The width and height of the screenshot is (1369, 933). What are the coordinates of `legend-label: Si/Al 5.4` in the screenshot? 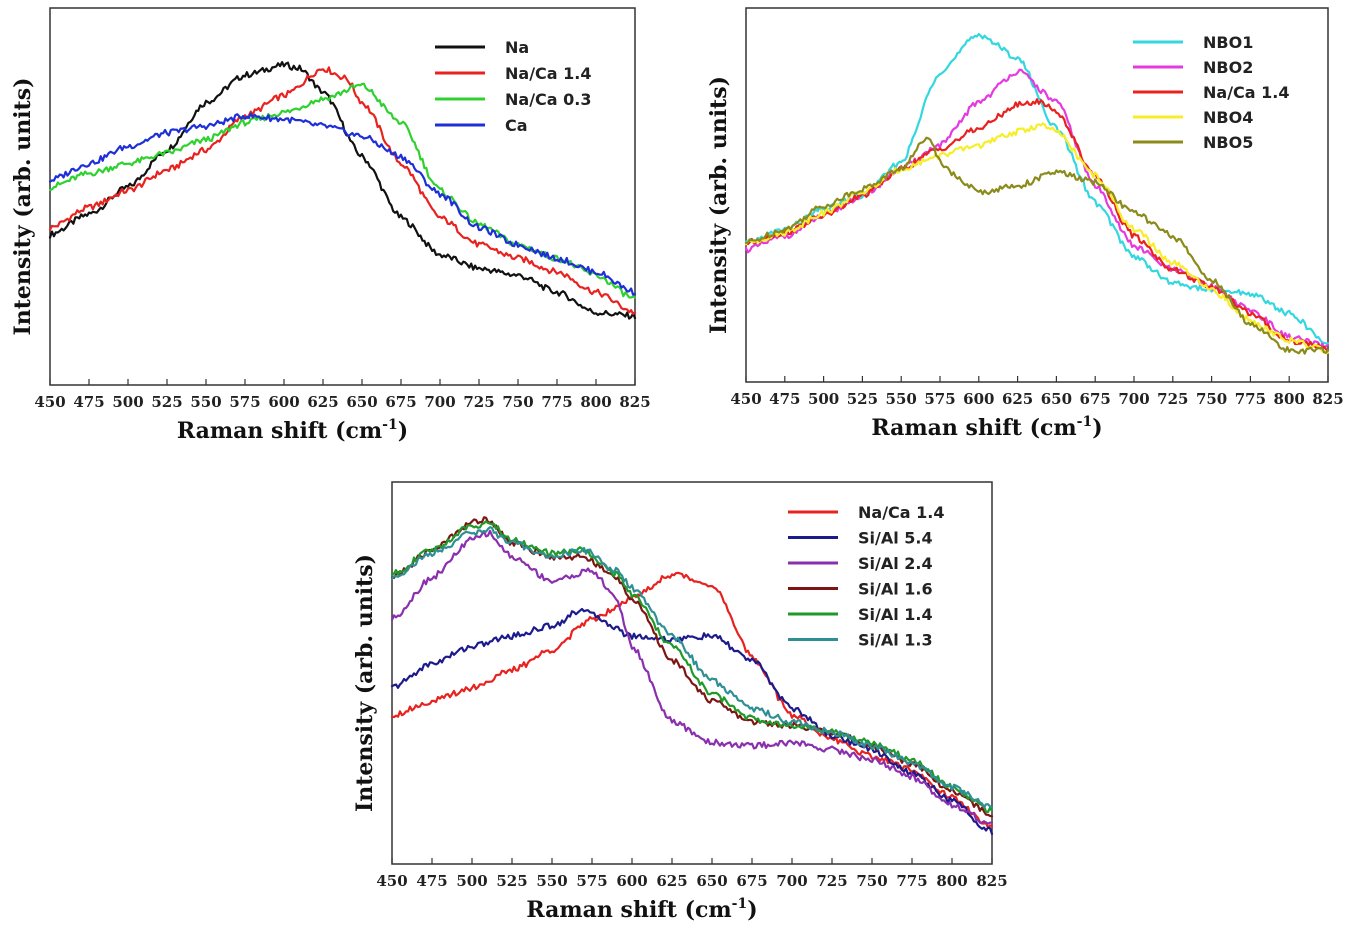 It's located at (895, 538).